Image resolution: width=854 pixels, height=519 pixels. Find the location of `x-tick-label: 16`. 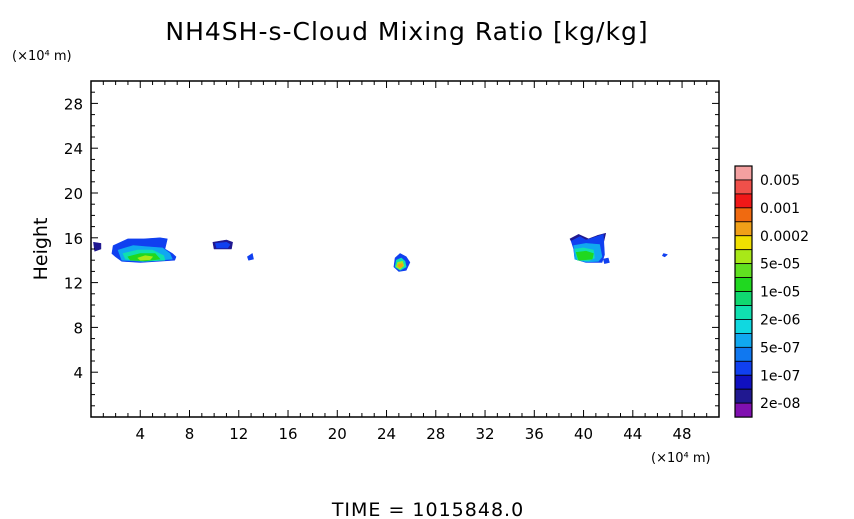

x-tick-label: 16 is located at coordinates (287, 434).